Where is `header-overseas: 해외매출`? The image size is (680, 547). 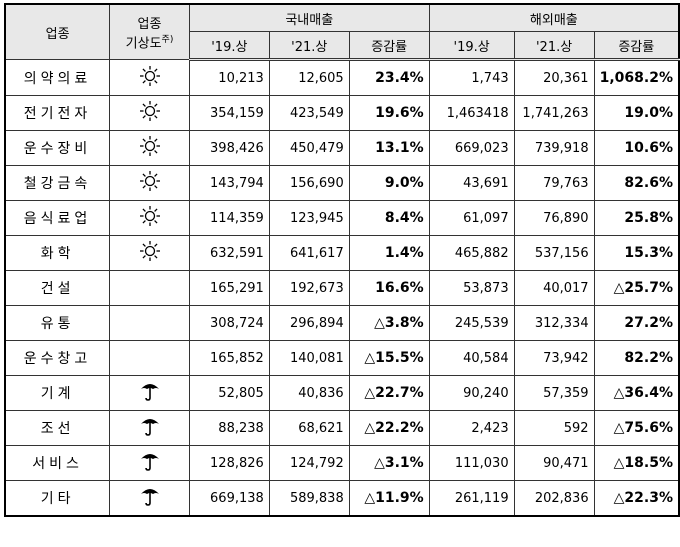
header-overseas: 해외매출 is located at coordinates (554, 17).